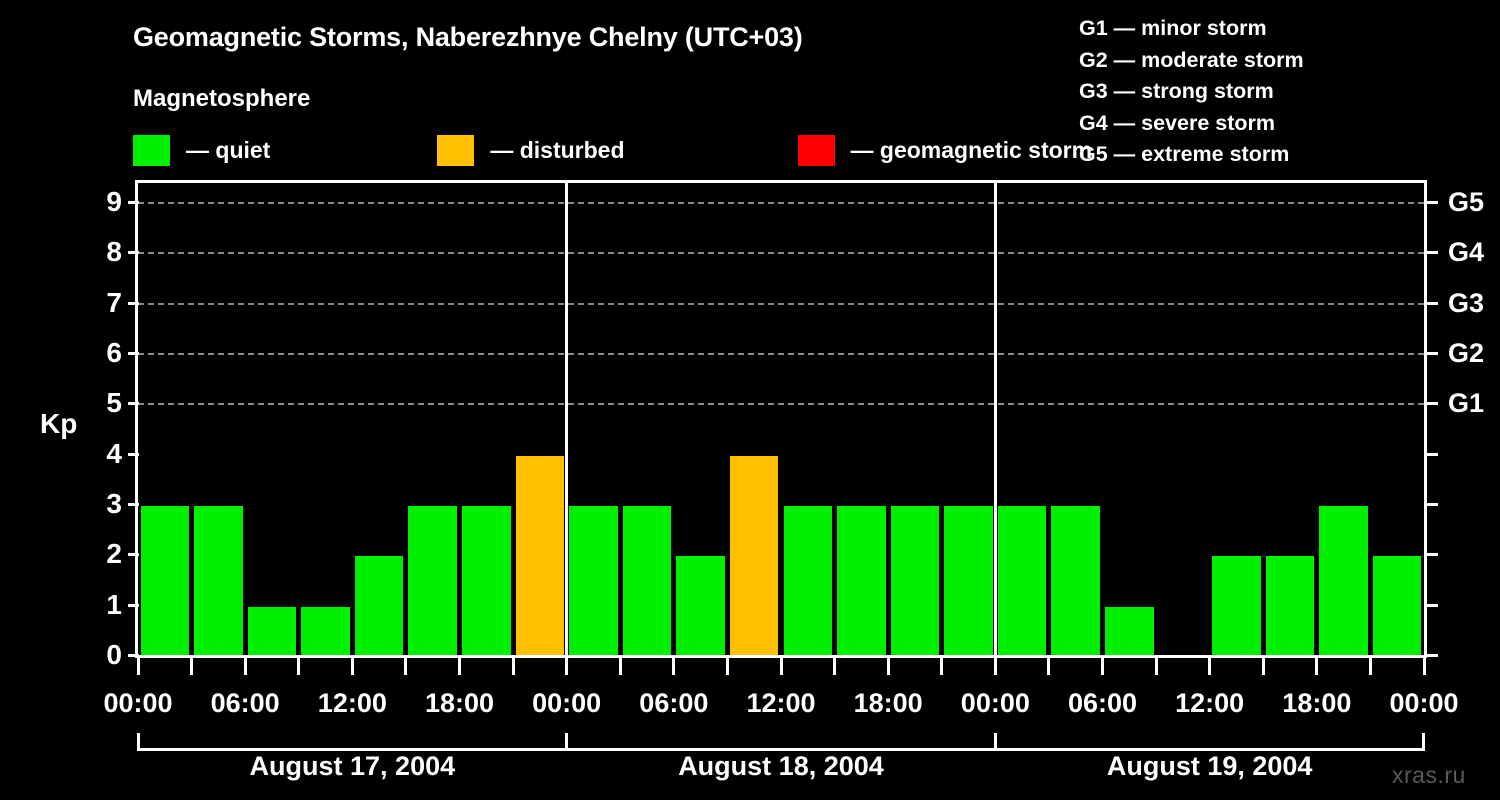 The image size is (1500, 800). What do you see at coordinates (557, 149) in the screenshot?
I see `legend-label: — disturbed` at bounding box center [557, 149].